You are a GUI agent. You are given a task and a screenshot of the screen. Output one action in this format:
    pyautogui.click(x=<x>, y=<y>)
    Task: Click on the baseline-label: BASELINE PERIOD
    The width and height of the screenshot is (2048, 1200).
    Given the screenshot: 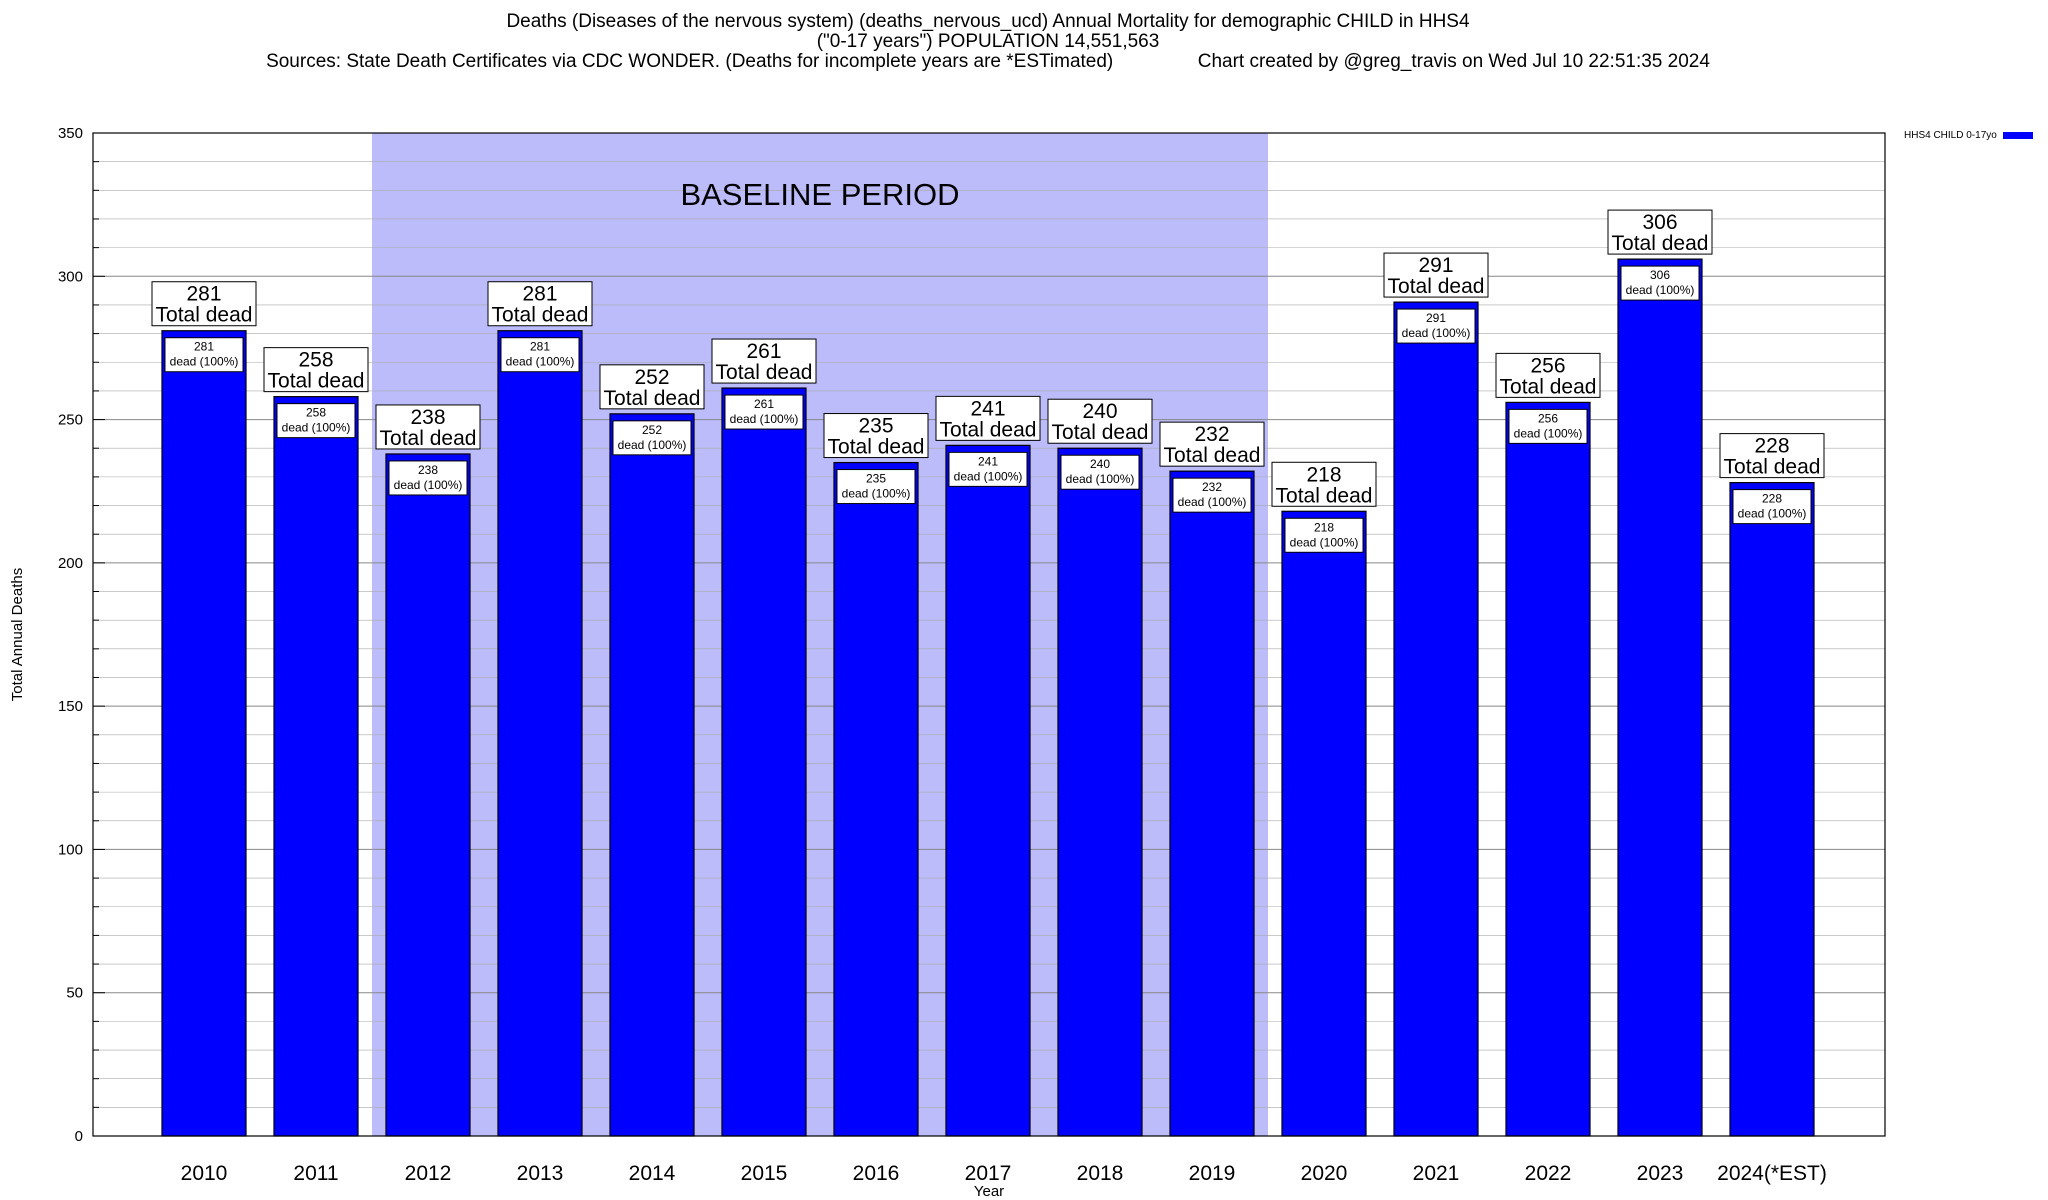 What is the action you would take?
    pyautogui.click(x=819, y=194)
    